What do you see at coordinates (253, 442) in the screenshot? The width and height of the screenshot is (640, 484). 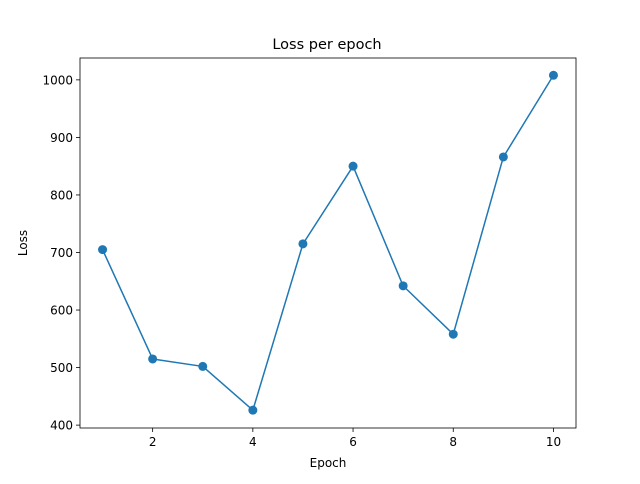 I see `x-tick-label: 4` at bounding box center [253, 442].